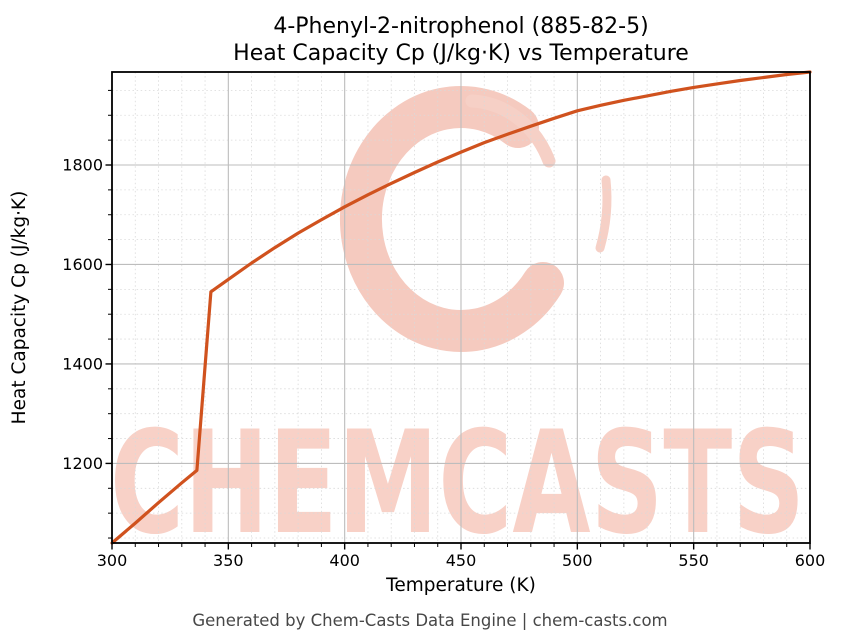 Image resolution: width=843 pixels, height=644 pixels. What do you see at coordinates (228, 560) in the screenshot?
I see `x-tick-label: 350` at bounding box center [228, 560].